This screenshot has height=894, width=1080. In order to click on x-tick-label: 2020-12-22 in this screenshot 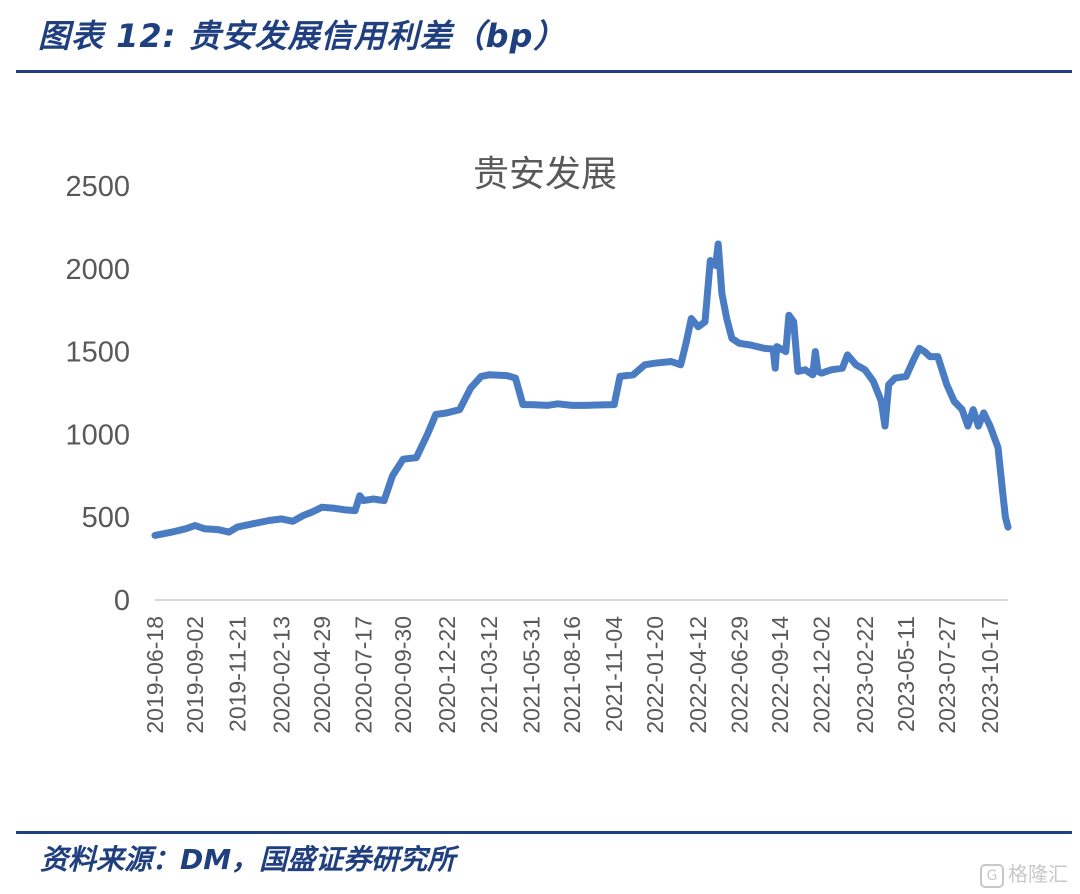, I will do `click(447, 675)`.